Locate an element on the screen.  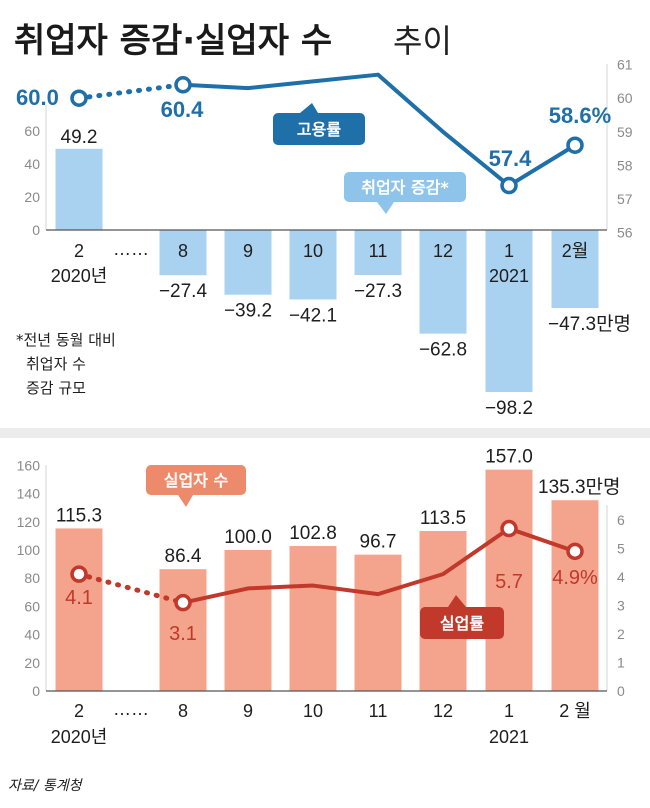
unemployed-value-label: 102.8 is located at coordinates (313, 533).